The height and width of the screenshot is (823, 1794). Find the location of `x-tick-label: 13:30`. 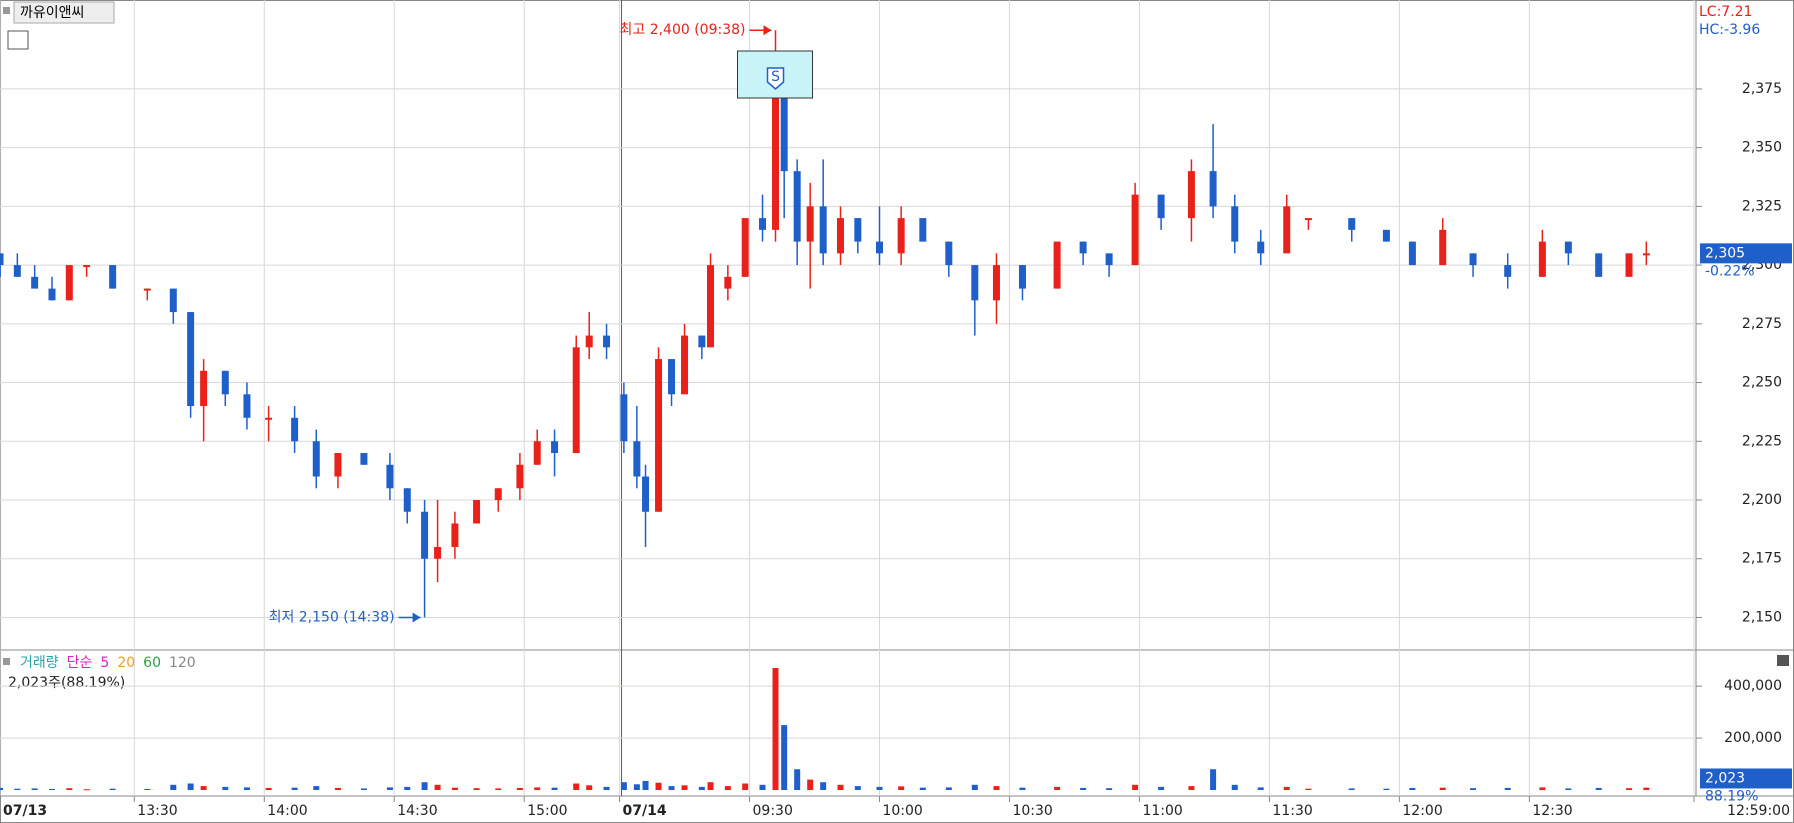

x-tick-label: 13:30 is located at coordinates (157, 811).